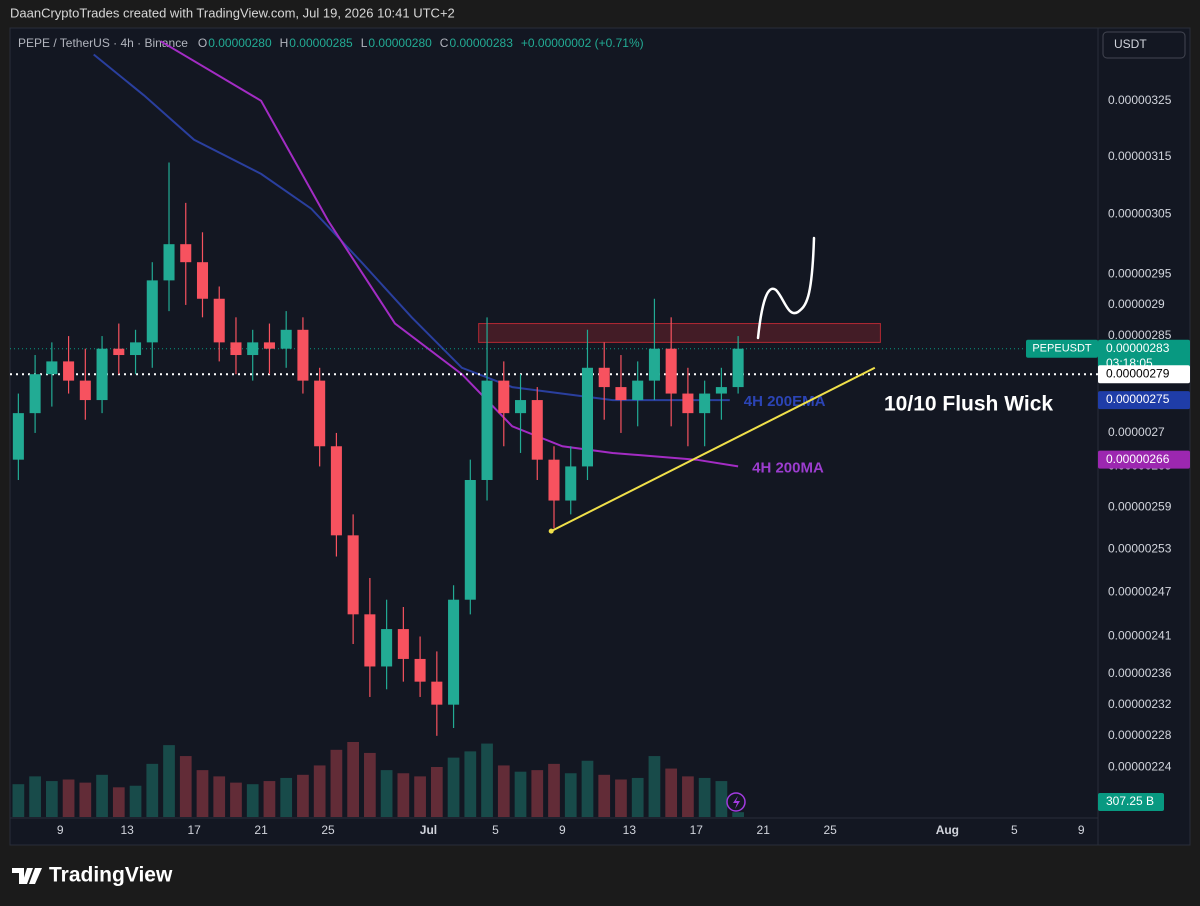  What do you see at coordinates (1140, 673) in the screenshot?
I see `y-tick-label: 0.00000236` at bounding box center [1140, 673].